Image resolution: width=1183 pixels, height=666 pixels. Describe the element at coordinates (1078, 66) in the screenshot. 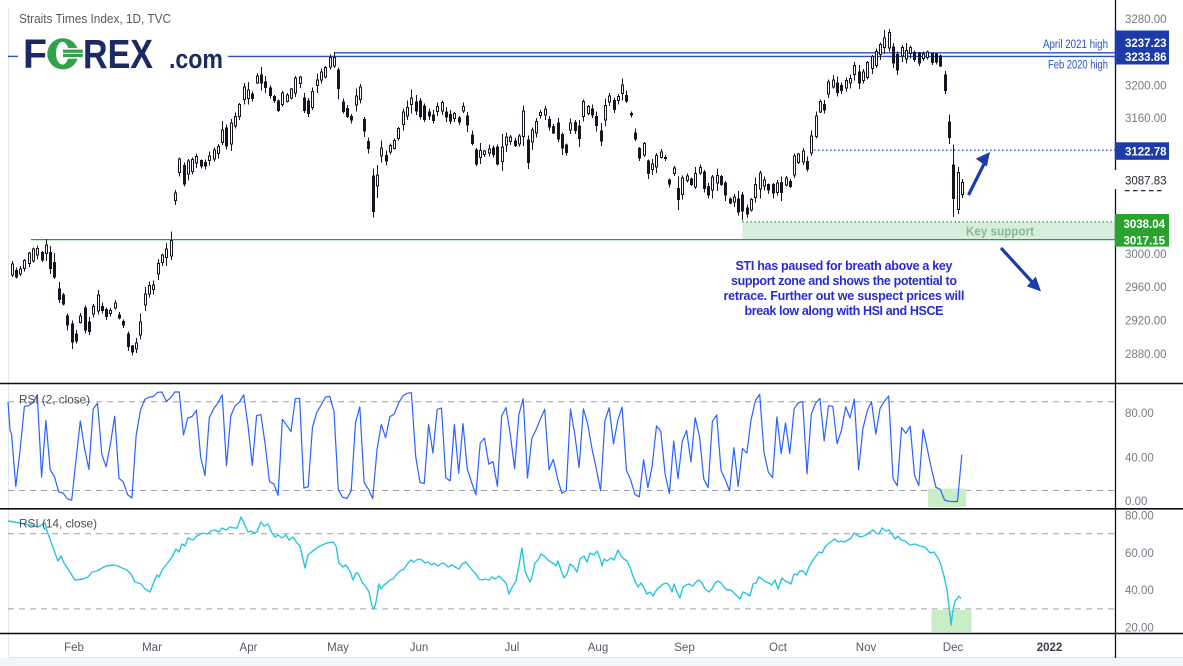

I see `svg-text: Feb 2020 high` at that location.